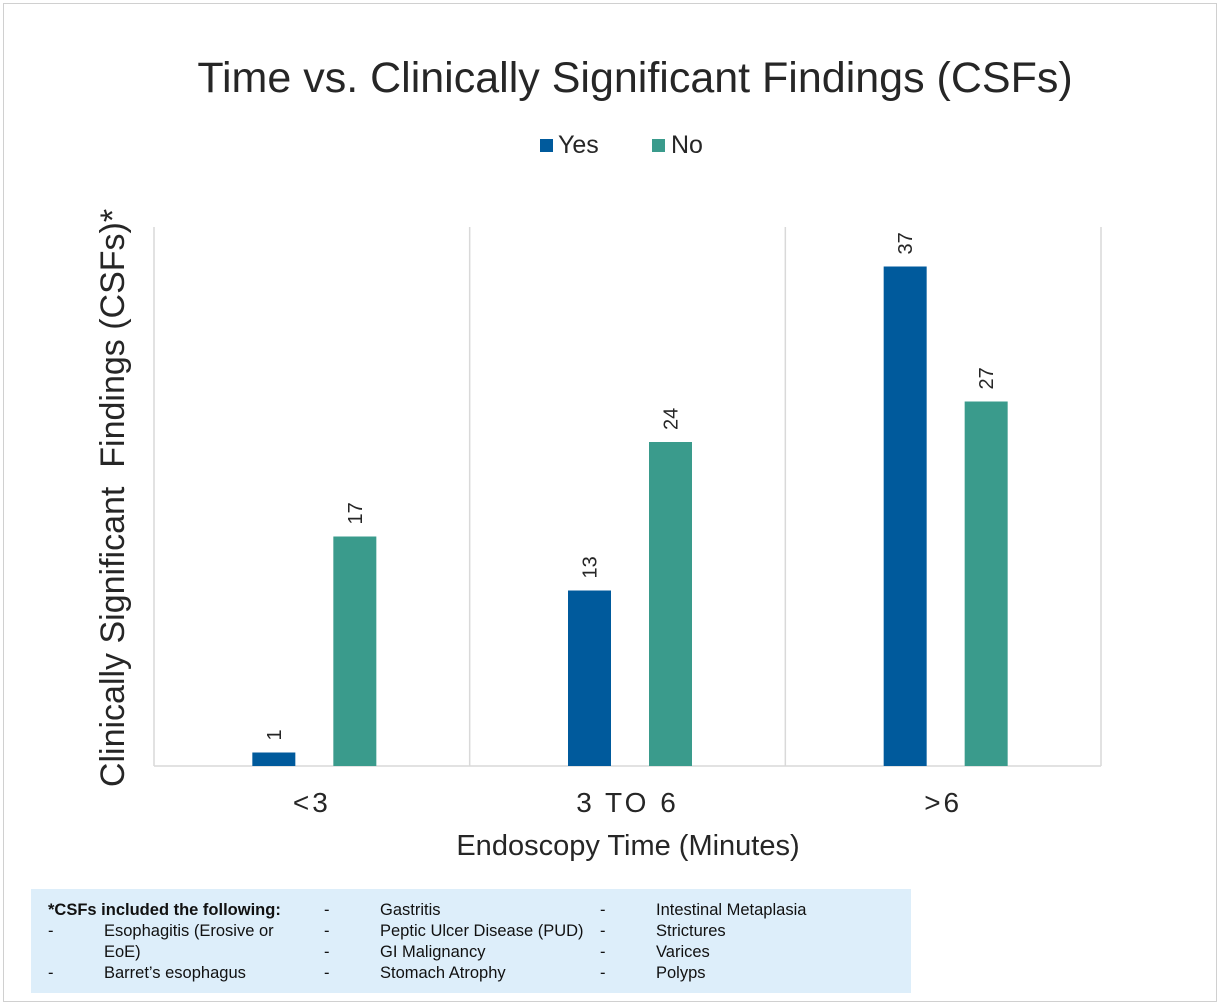 The width and height of the screenshot is (1222, 1007). Describe the element at coordinates (621, 145) in the screenshot. I see `legend: Yes No` at that location.